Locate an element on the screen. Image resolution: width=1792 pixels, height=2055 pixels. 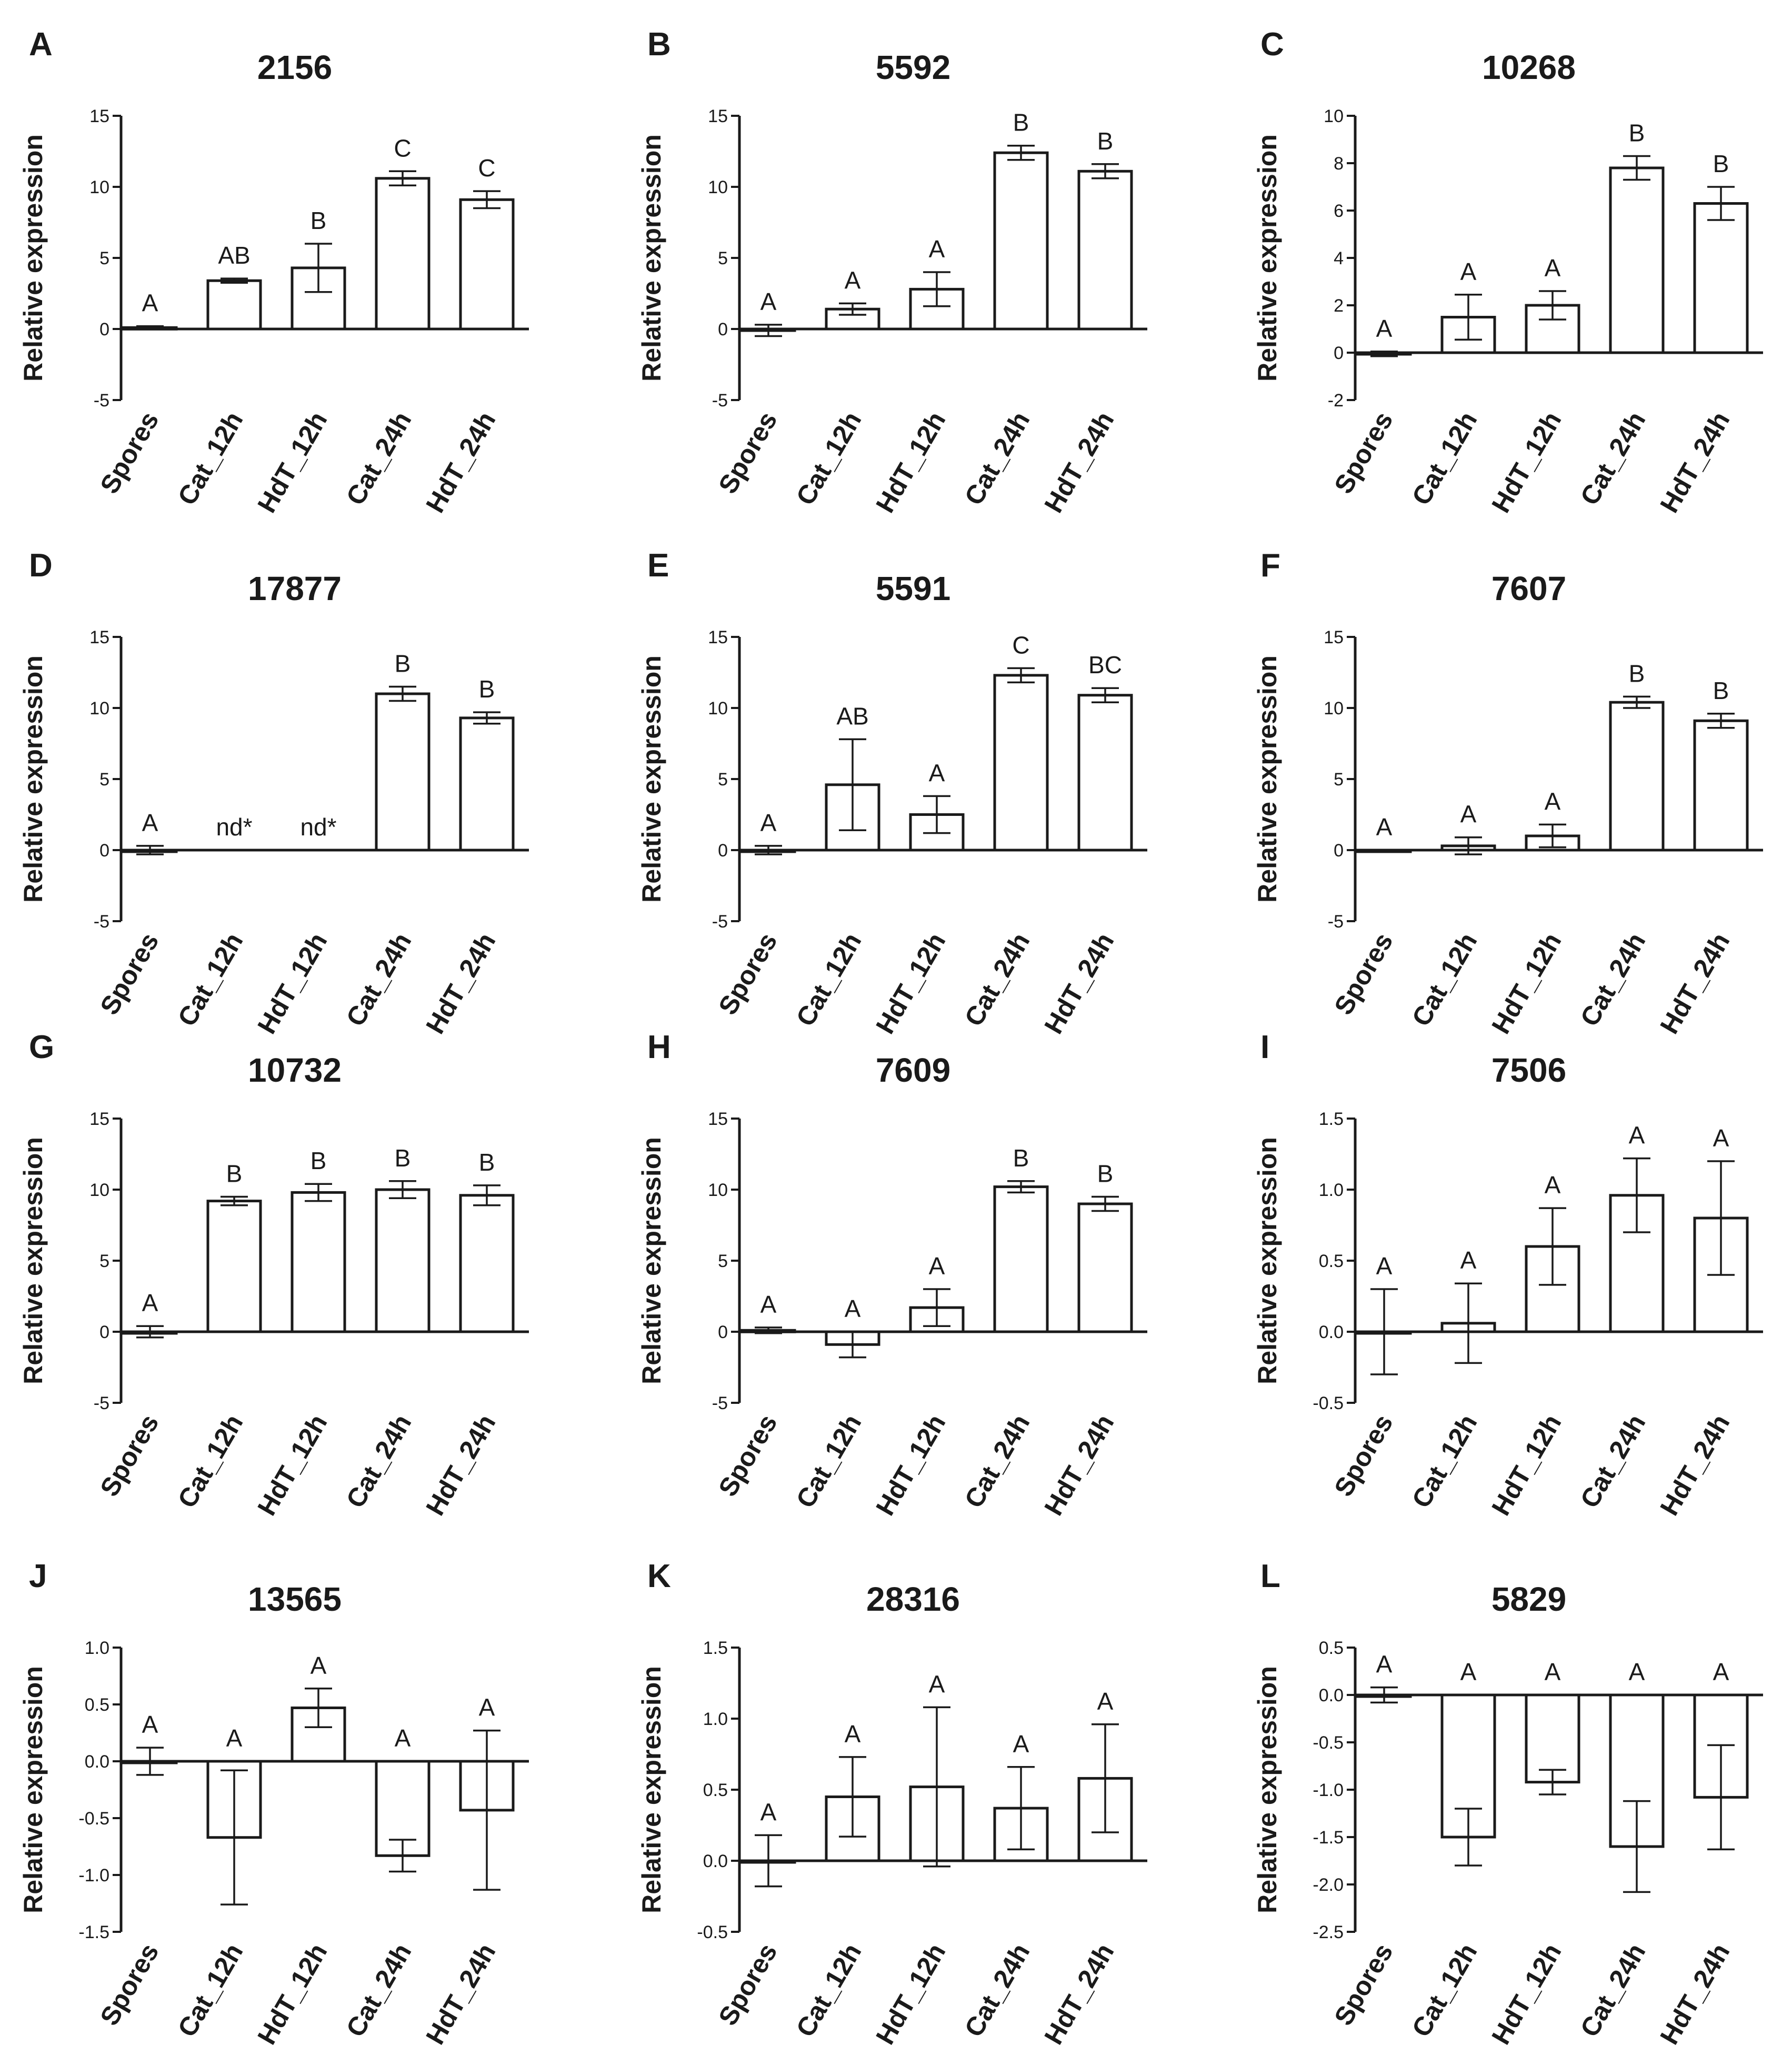
y-tick-label: 2 is located at coordinates (1339, 306).